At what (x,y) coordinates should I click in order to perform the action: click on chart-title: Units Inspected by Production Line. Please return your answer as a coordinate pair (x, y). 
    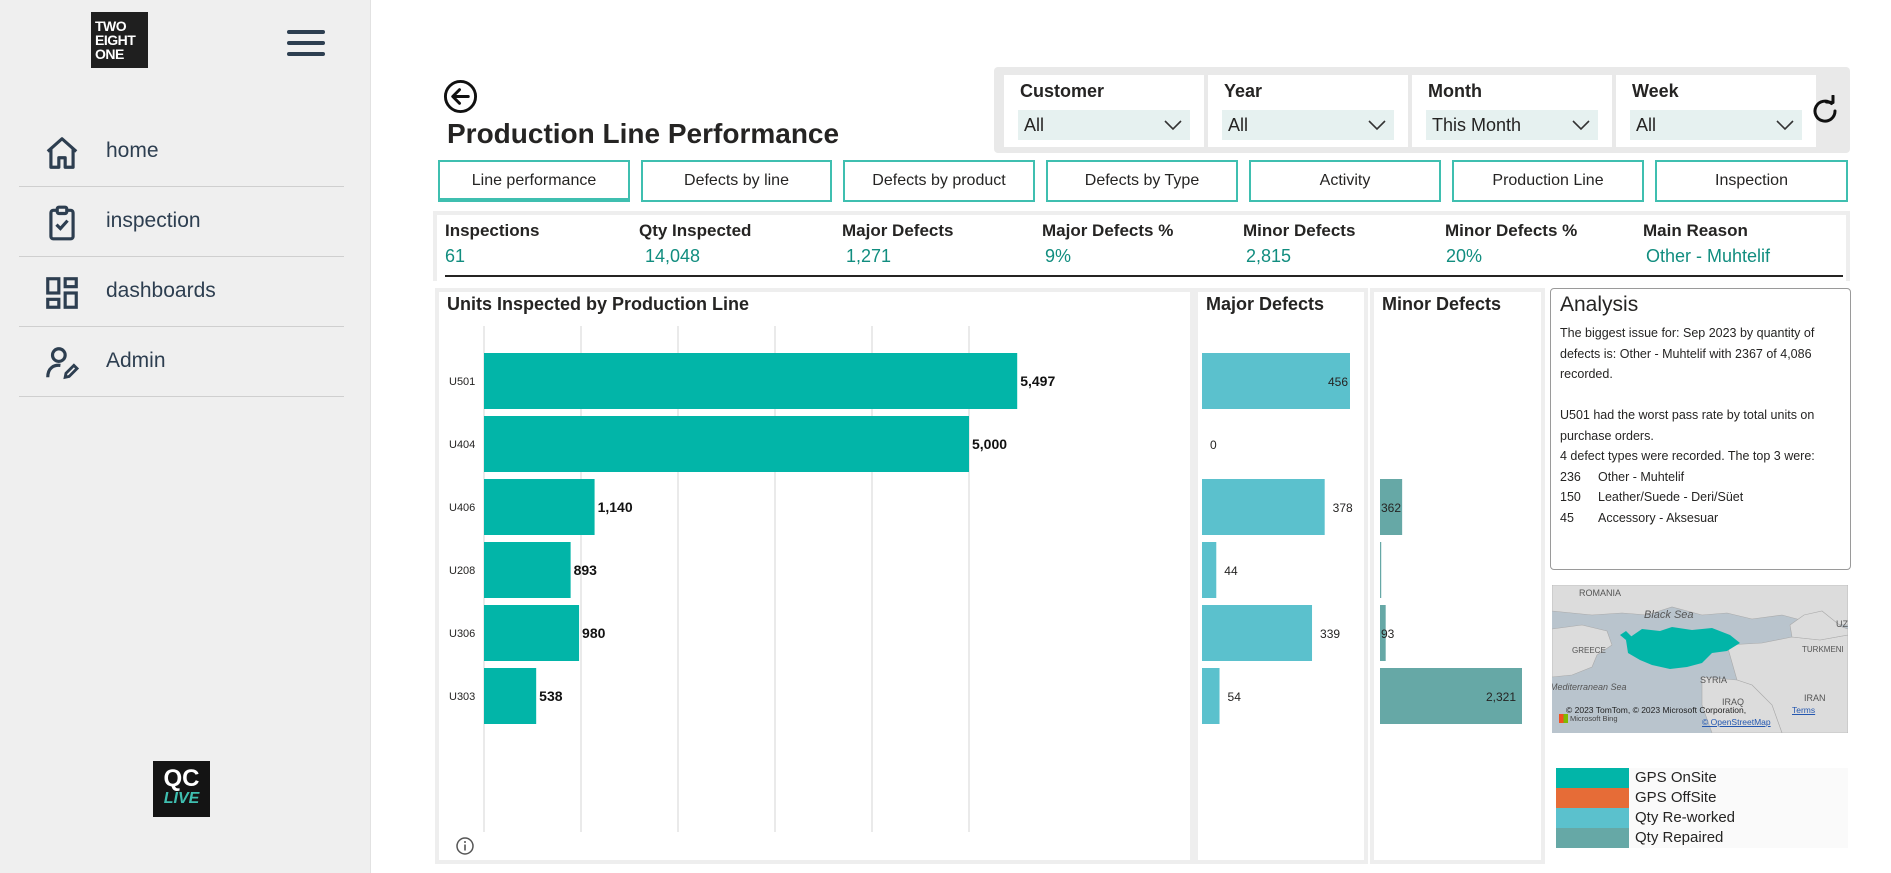
    Looking at the image, I should click on (598, 304).